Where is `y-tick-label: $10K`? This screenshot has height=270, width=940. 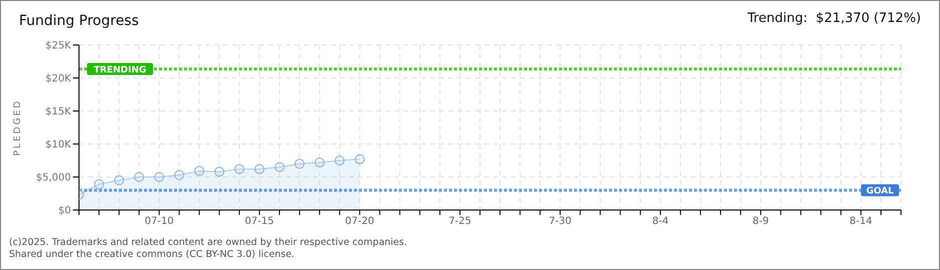 y-tick-label: $10K is located at coordinates (58, 145).